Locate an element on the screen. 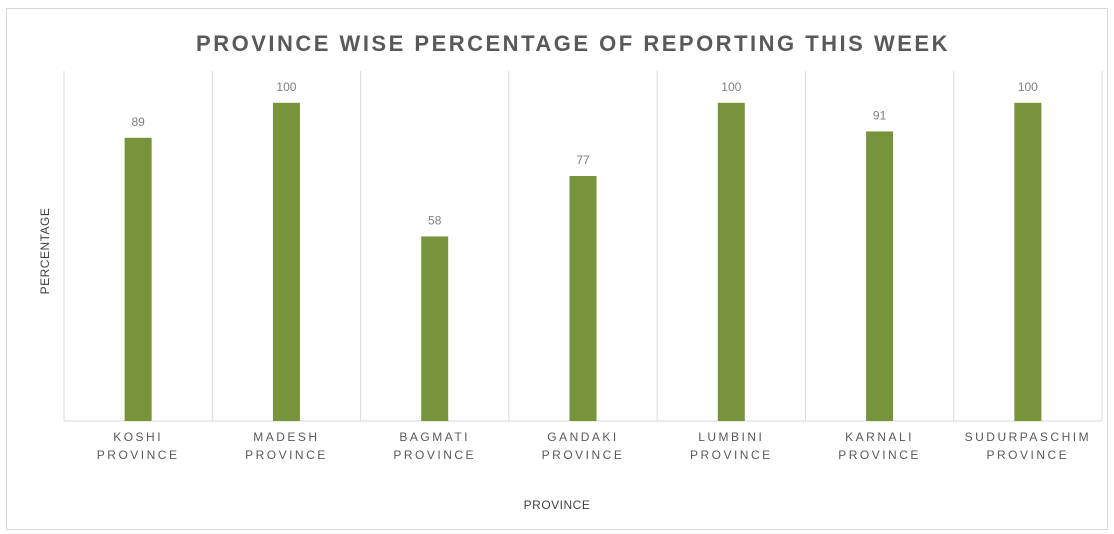 The width and height of the screenshot is (1114, 534). x-tick-label: KARNALI PROVINCE is located at coordinates (879, 446).